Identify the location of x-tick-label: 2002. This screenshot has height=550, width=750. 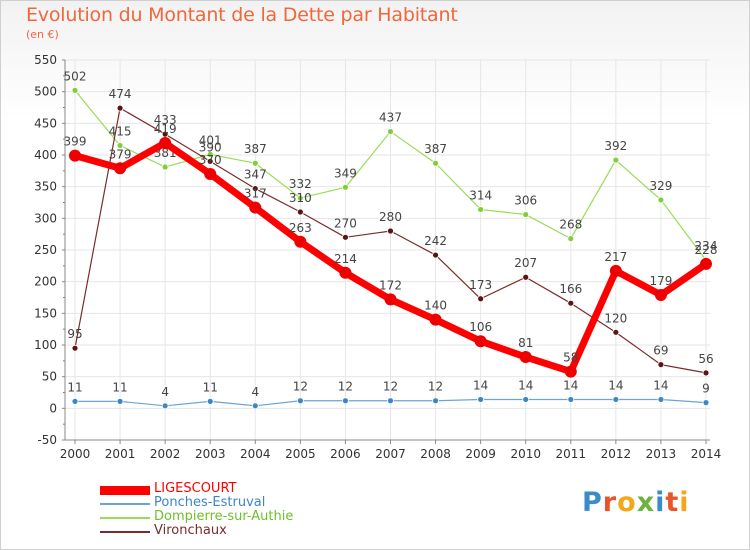
(165, 454).